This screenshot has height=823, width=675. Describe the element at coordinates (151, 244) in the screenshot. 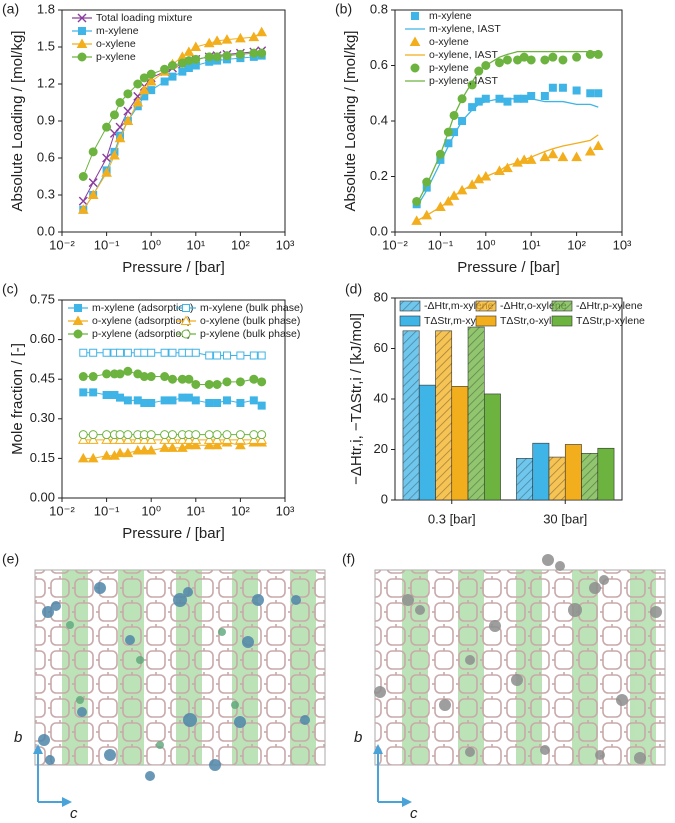

I see `x-tick-label: 10⁰` at that location.